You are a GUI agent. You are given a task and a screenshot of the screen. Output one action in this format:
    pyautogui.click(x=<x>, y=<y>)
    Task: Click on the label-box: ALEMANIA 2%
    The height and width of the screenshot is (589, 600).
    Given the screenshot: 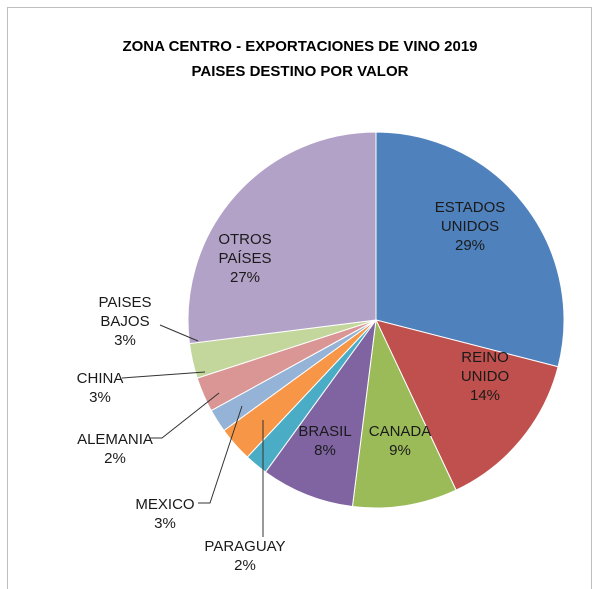 What is the action you would take?
    pyautogui.click(x=115, y=449)
    